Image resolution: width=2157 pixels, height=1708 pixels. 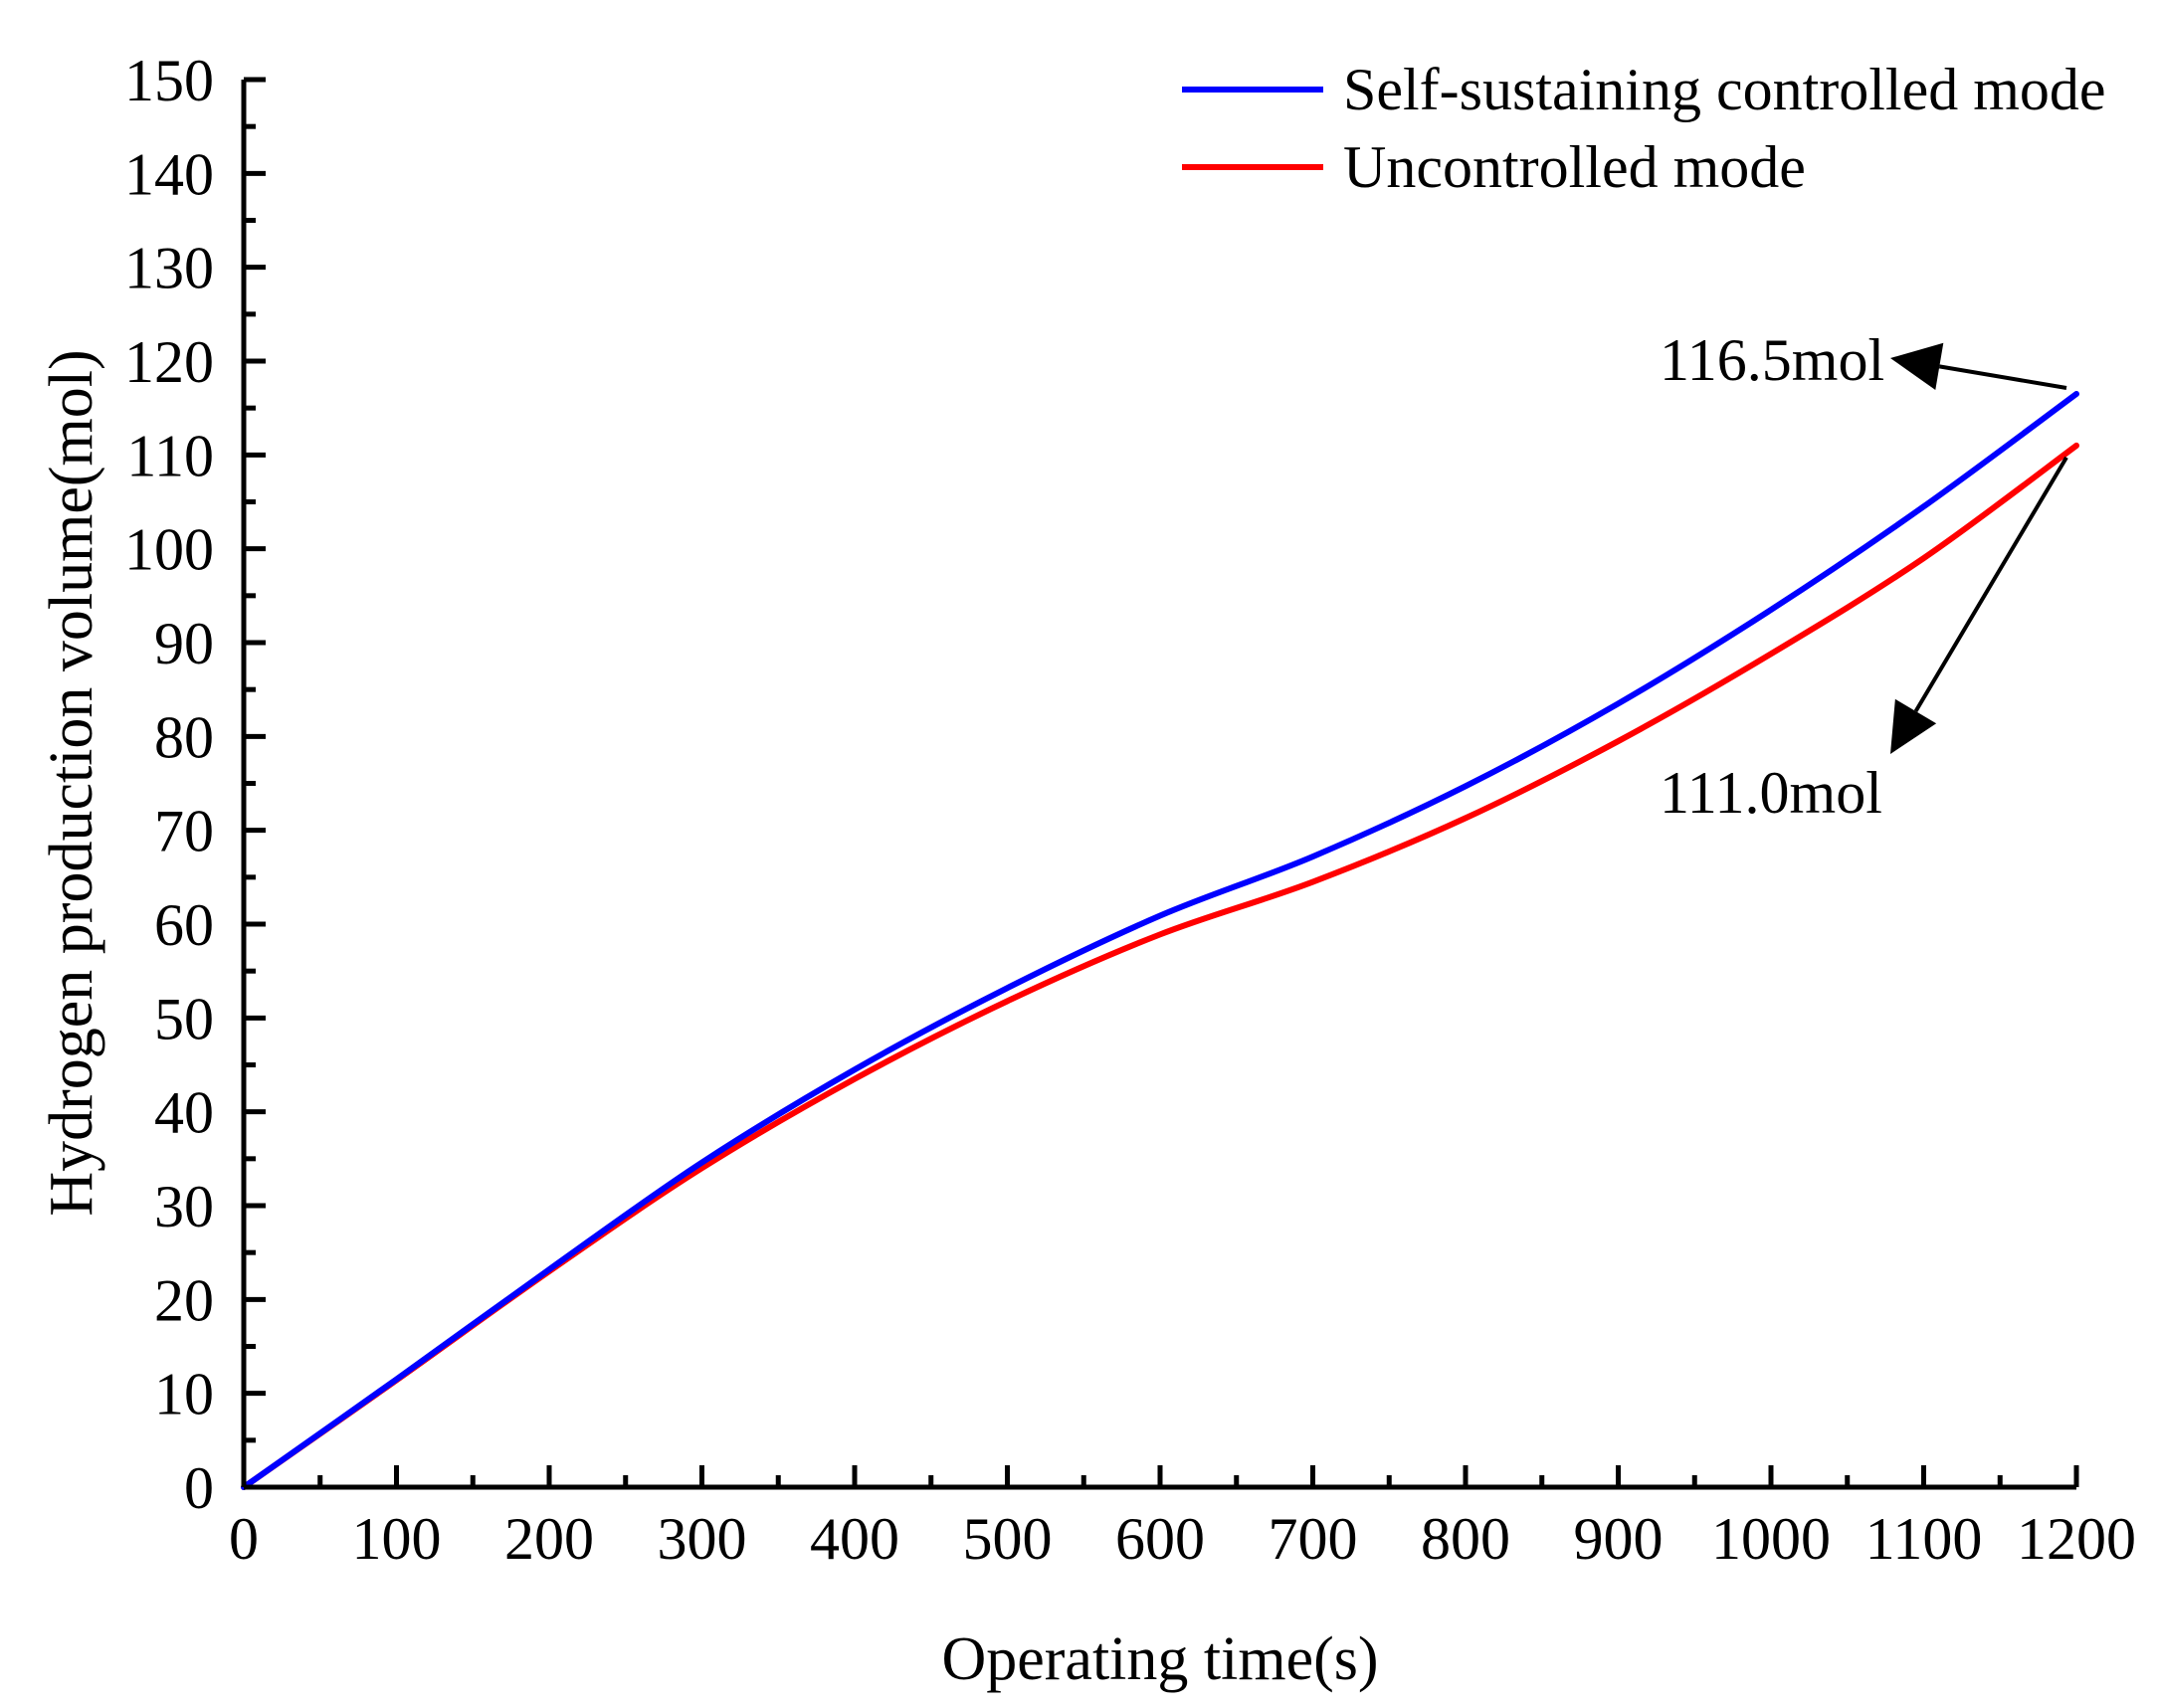 I want to click on annotation-arrow-1-head, so click(x=1914, y=726).